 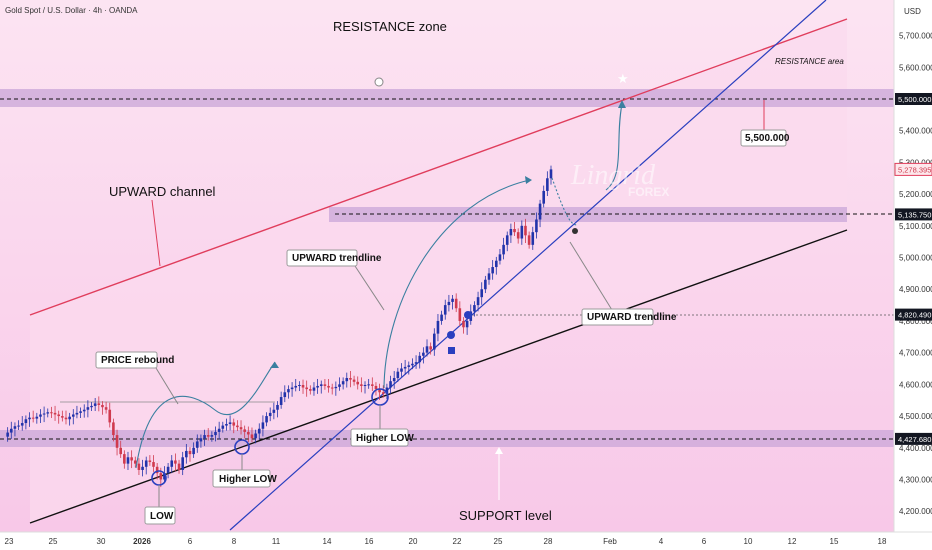 What do you see at coordinates (915, 36) in the screenshot?
I see `y-tick-label: 5,700.000` at bounding box center [915, 36].